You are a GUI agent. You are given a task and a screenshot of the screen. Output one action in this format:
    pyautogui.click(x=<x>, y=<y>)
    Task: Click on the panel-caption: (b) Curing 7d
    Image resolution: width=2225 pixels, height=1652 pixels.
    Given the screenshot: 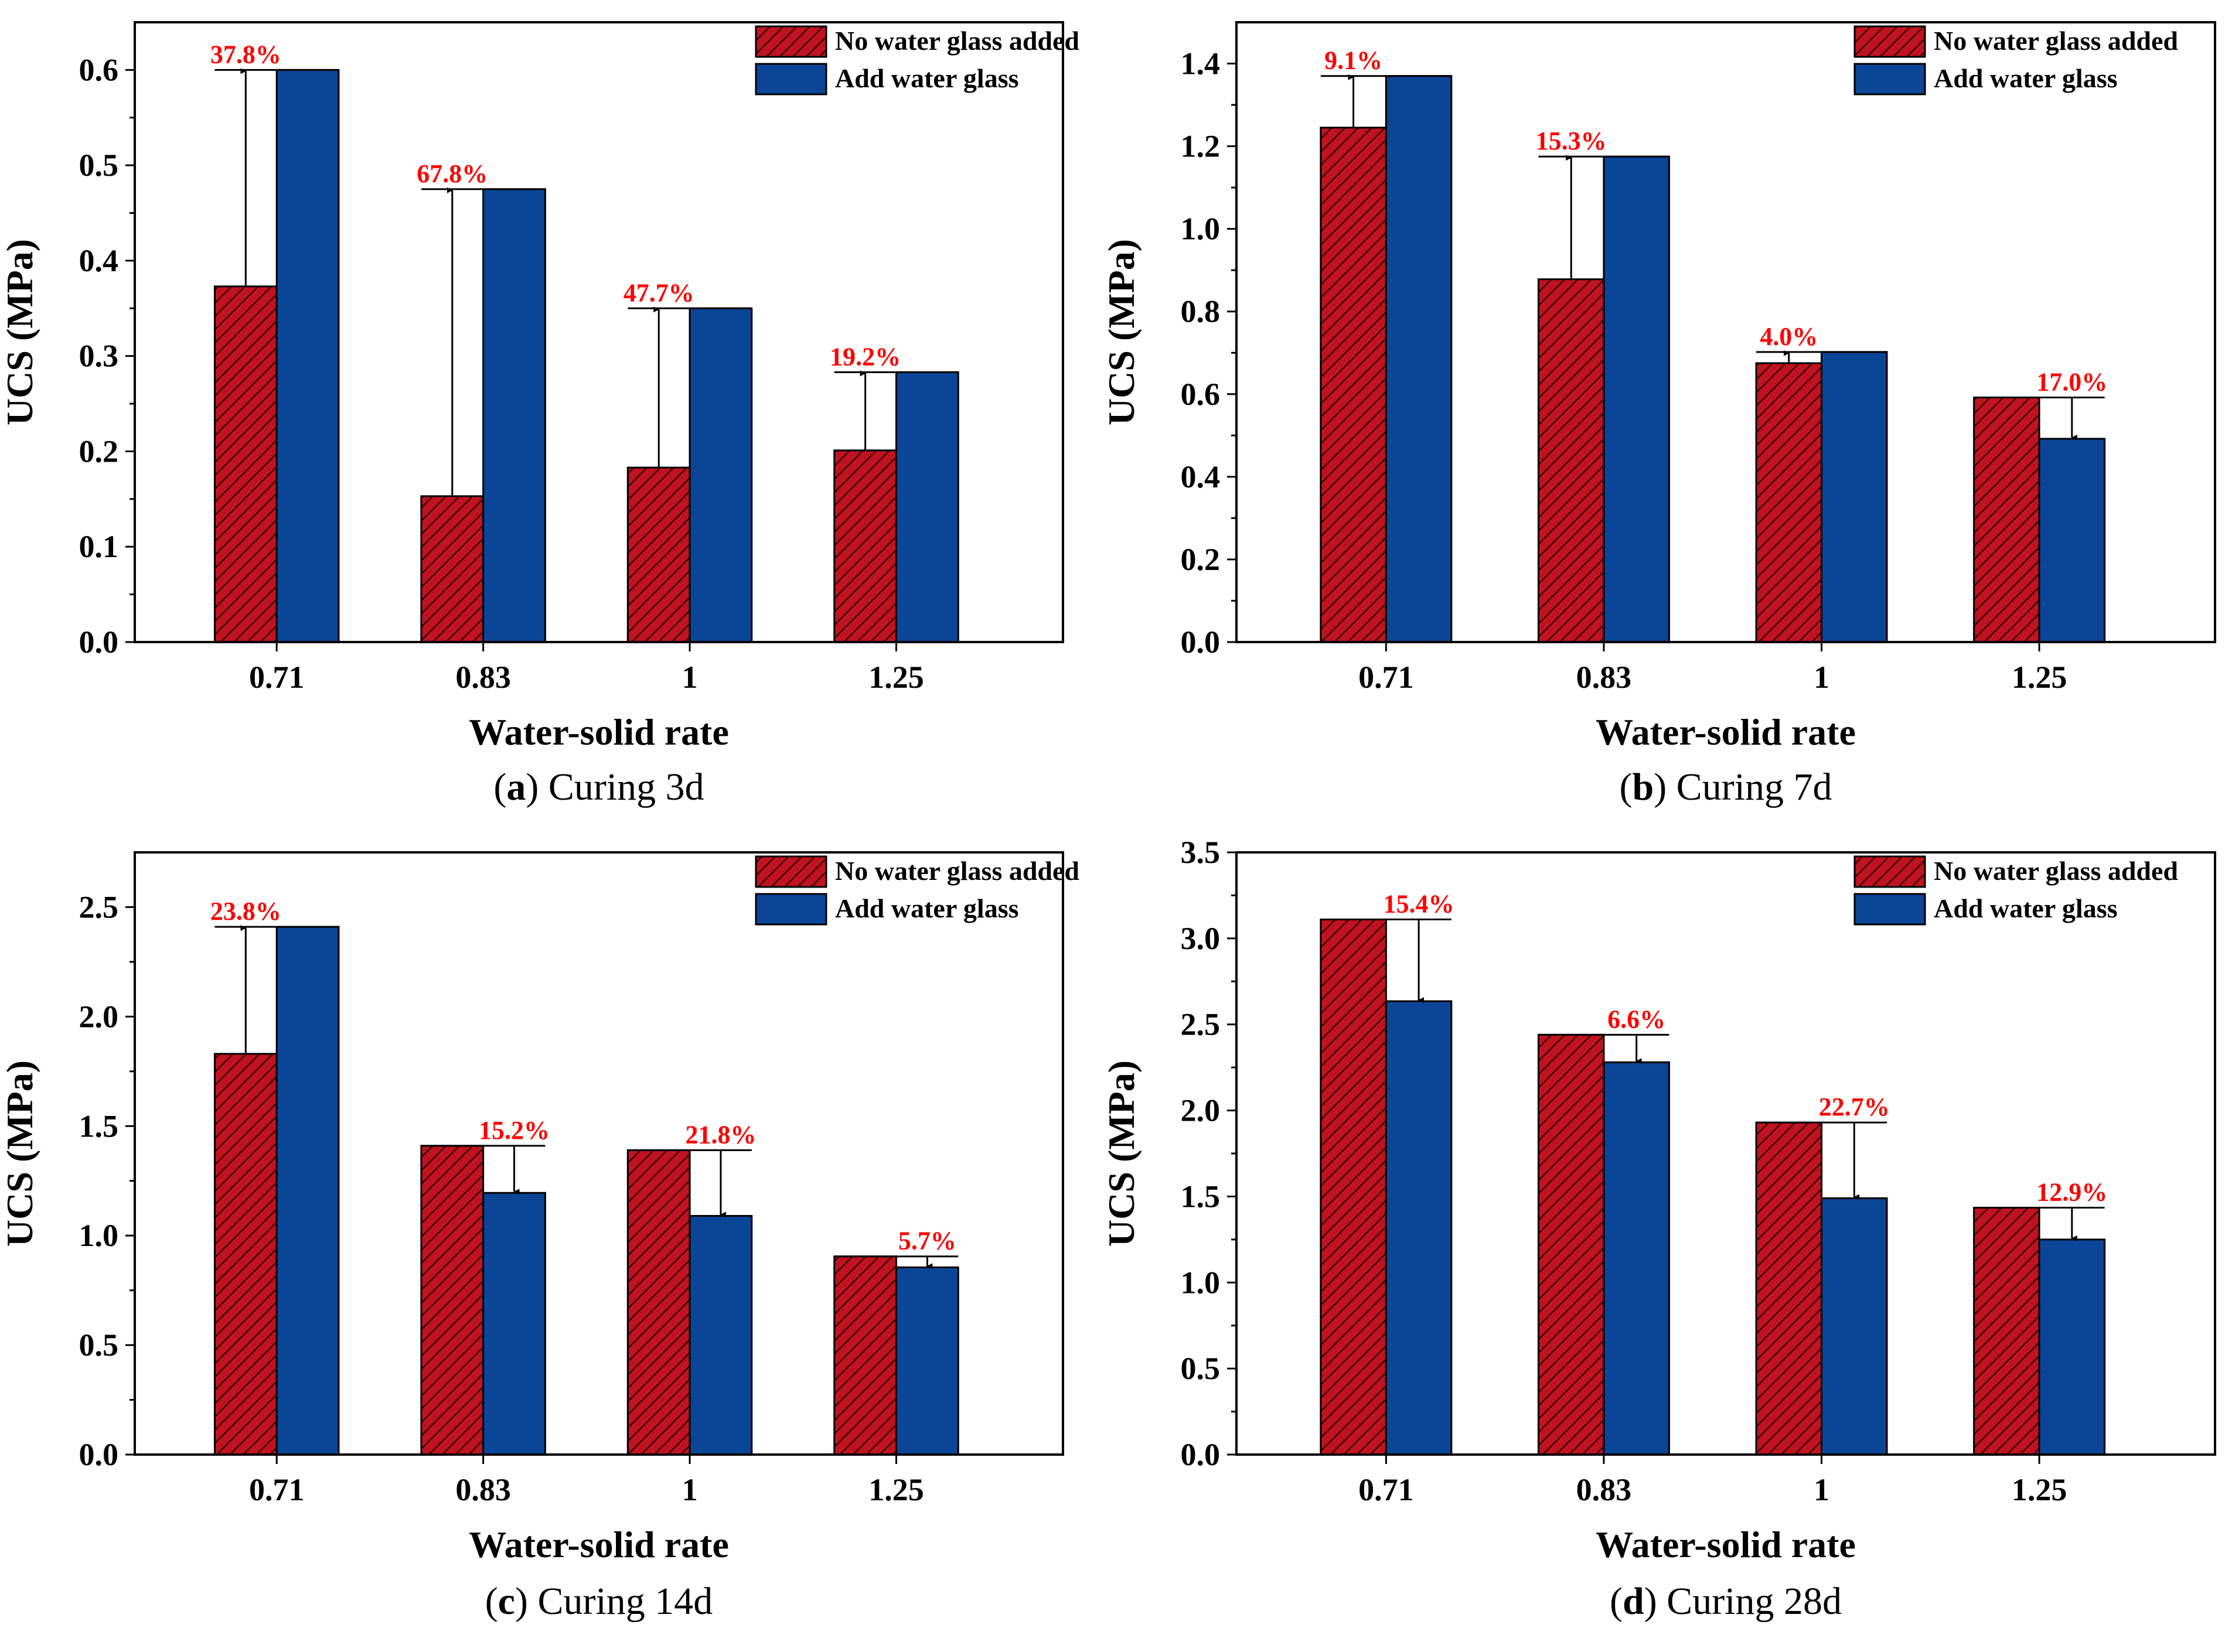 What is the action you would take?
    pyautogui.click(x=1726, y=787)
    